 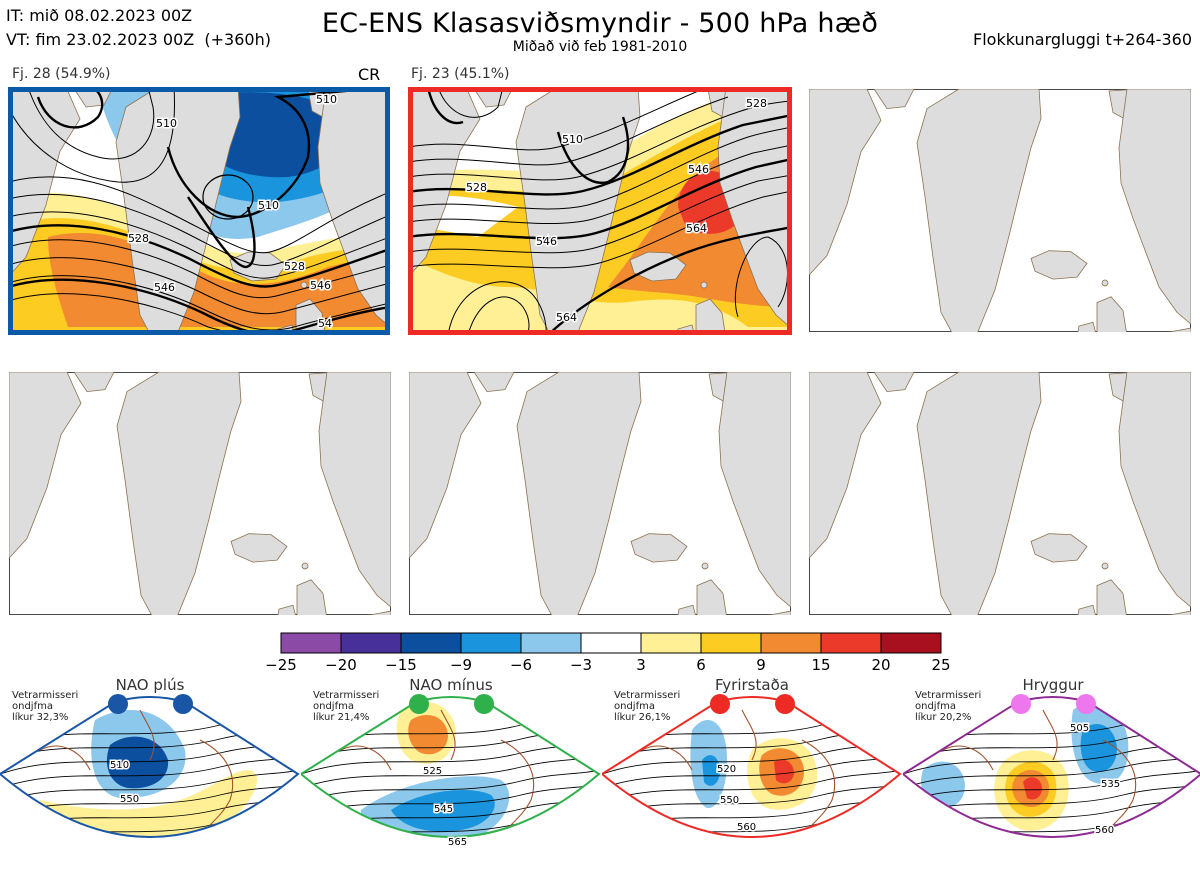 I want to click on contour-label: 545, so click(x=443, y=809).